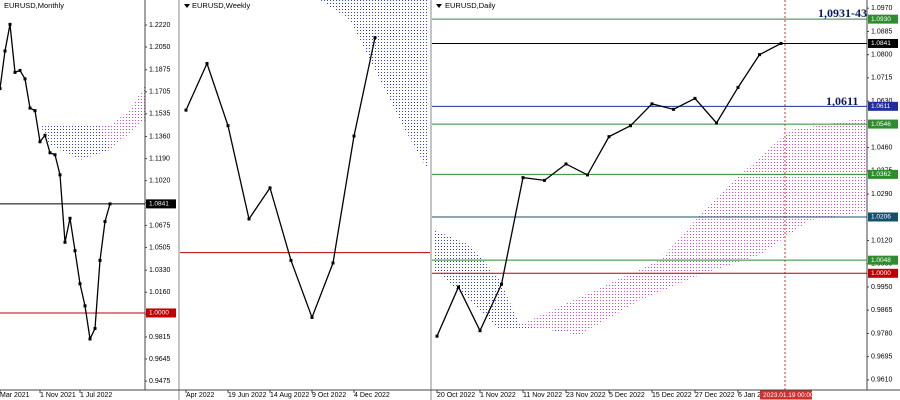 The image size is (900, 400). Describe the element at coordinates (34, 5) in the screenshot. I see `panel-title: EURUSD,Monthly` at that location.